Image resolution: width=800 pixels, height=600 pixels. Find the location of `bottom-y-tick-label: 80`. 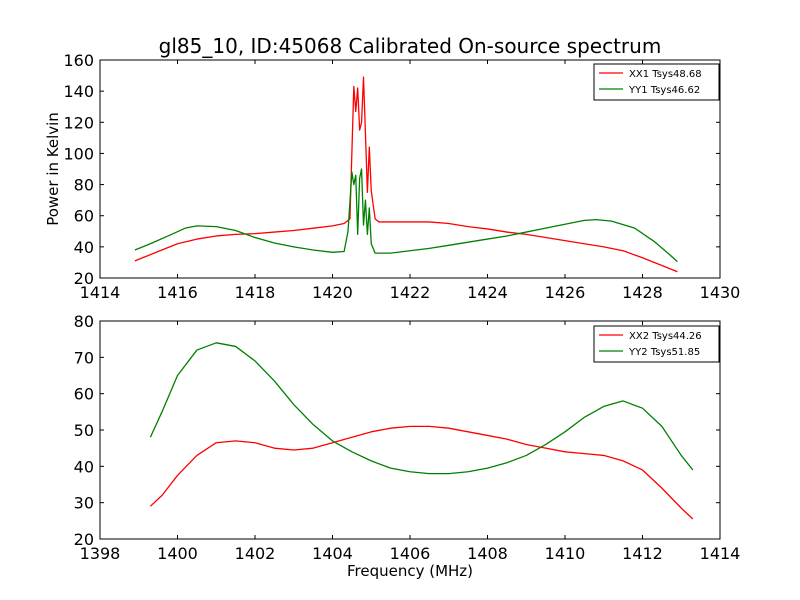

bottom-y-tick-label: 80 is located at coordinates (84, 321).